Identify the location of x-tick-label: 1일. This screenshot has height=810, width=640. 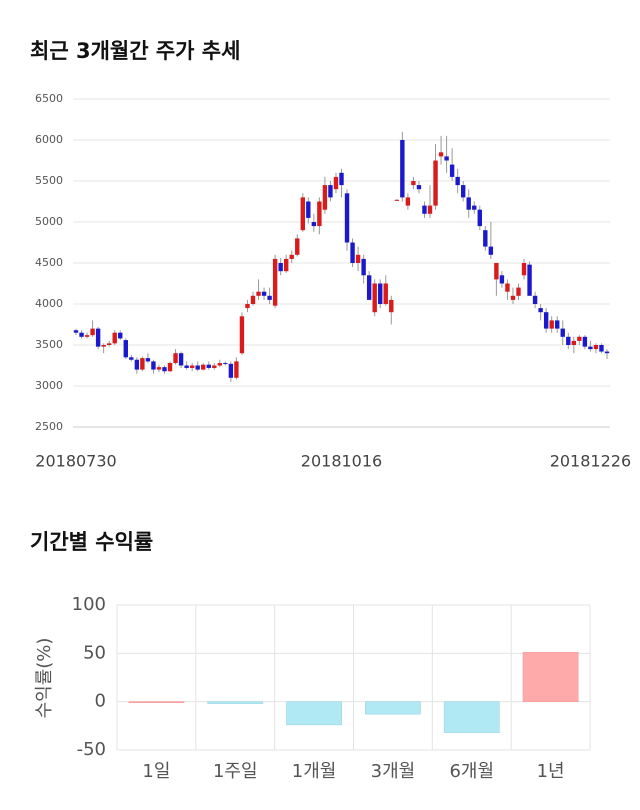
(156, 771).